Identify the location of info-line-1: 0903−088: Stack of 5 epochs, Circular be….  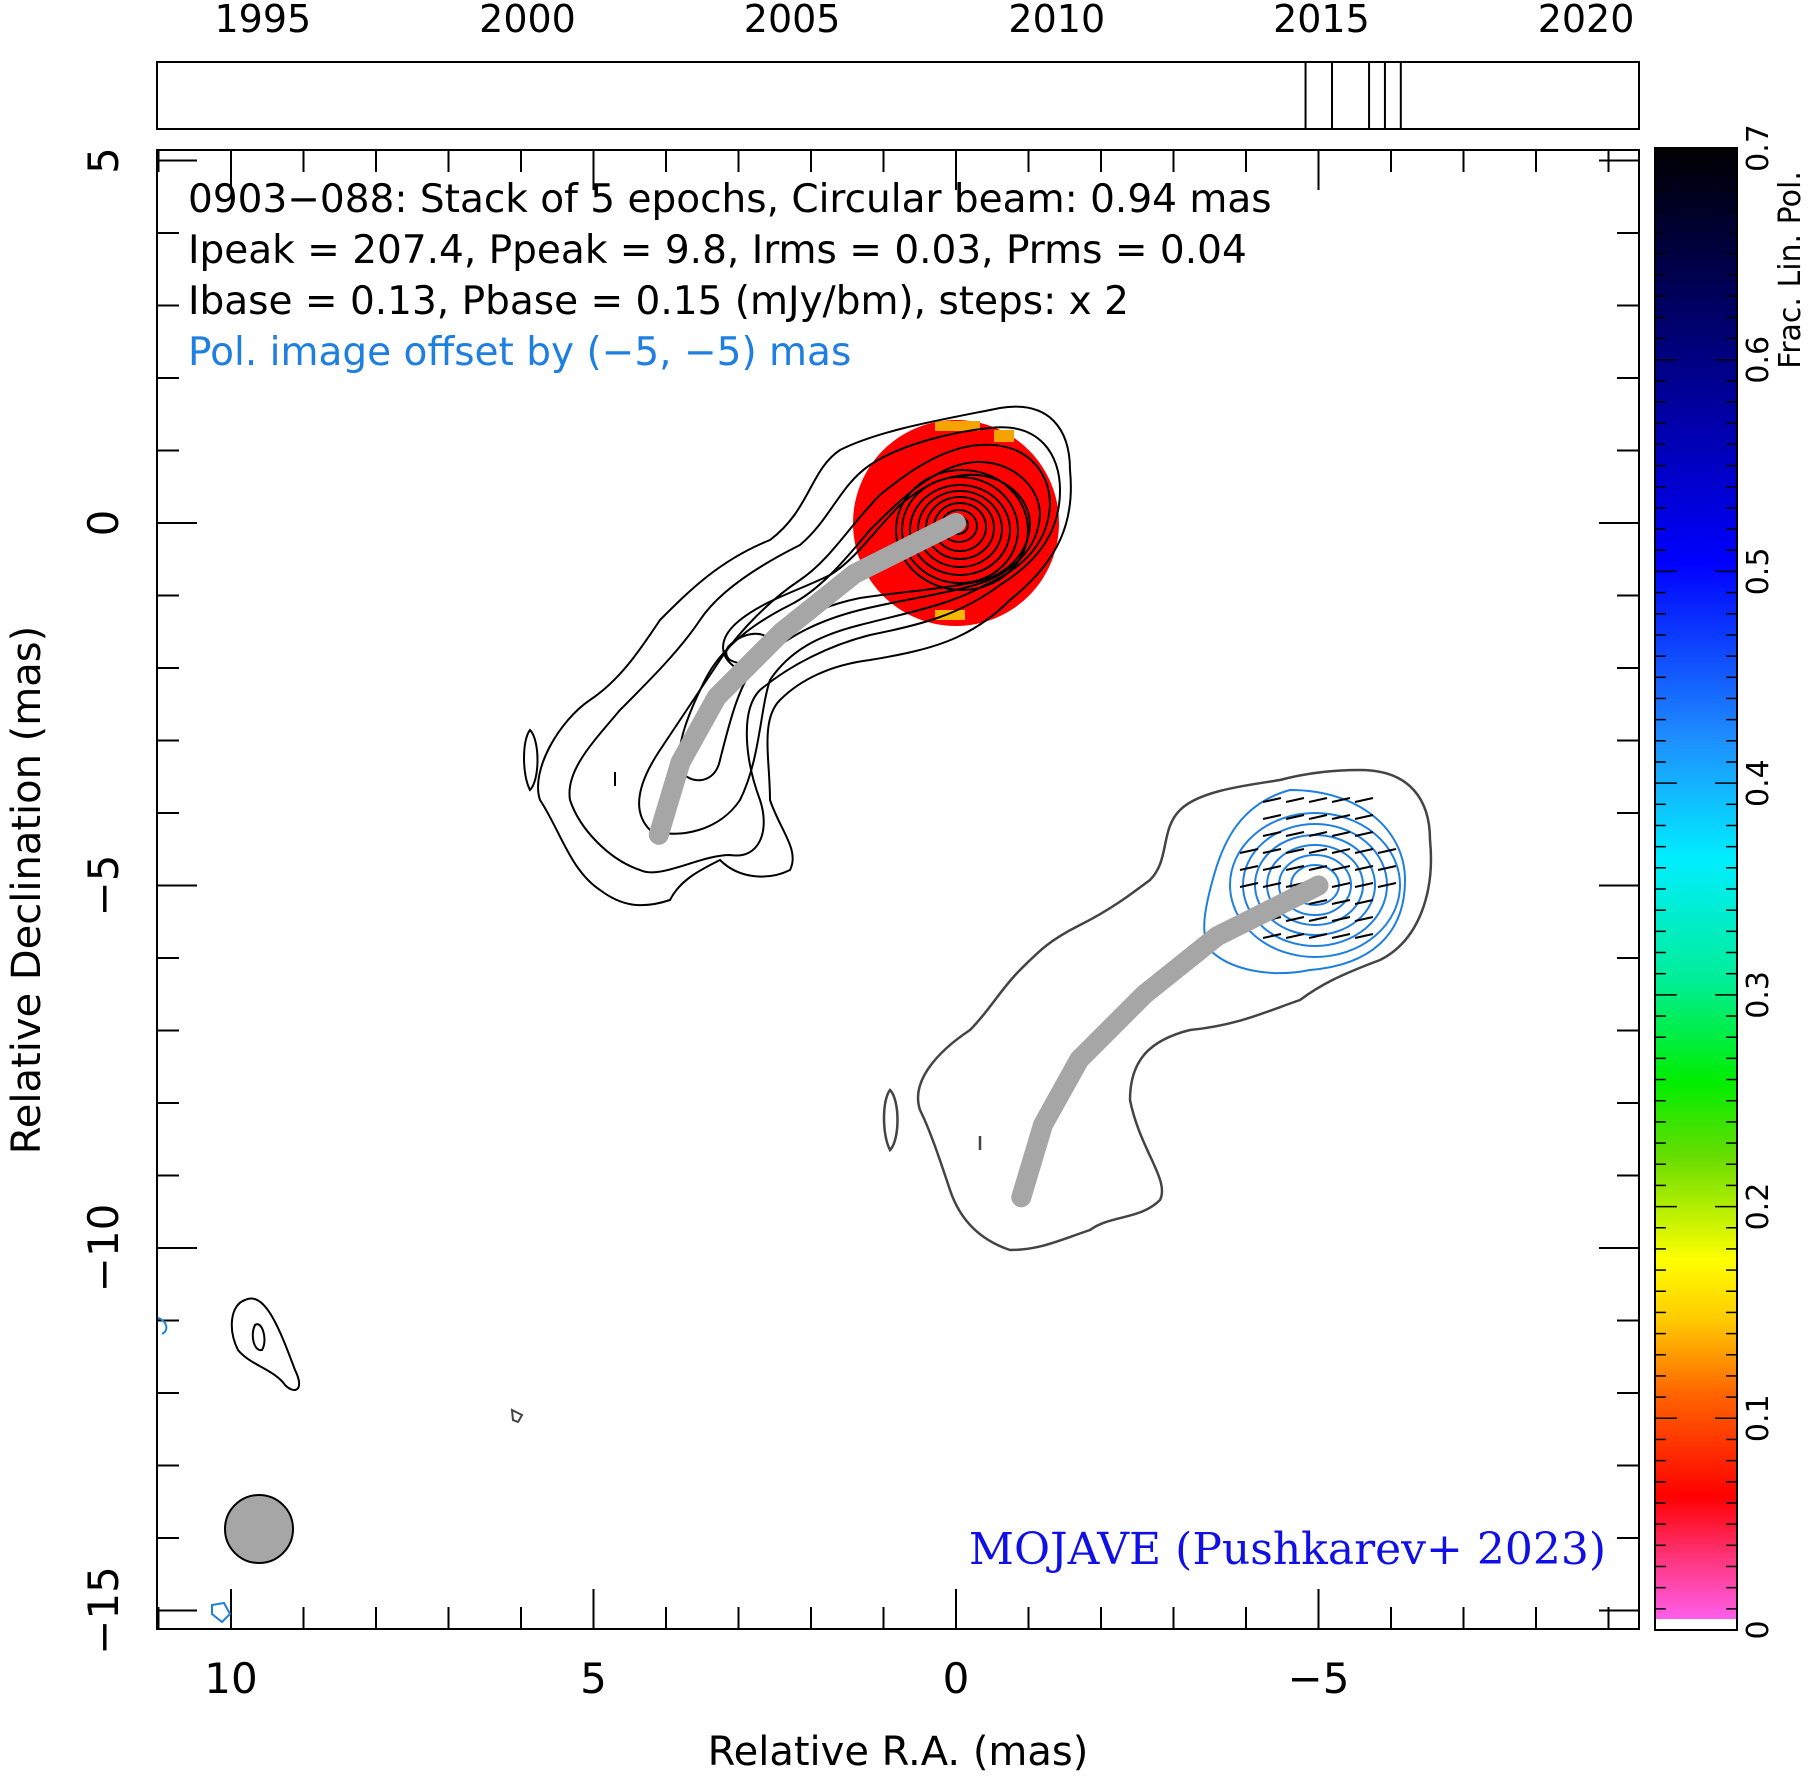
(730, 199).